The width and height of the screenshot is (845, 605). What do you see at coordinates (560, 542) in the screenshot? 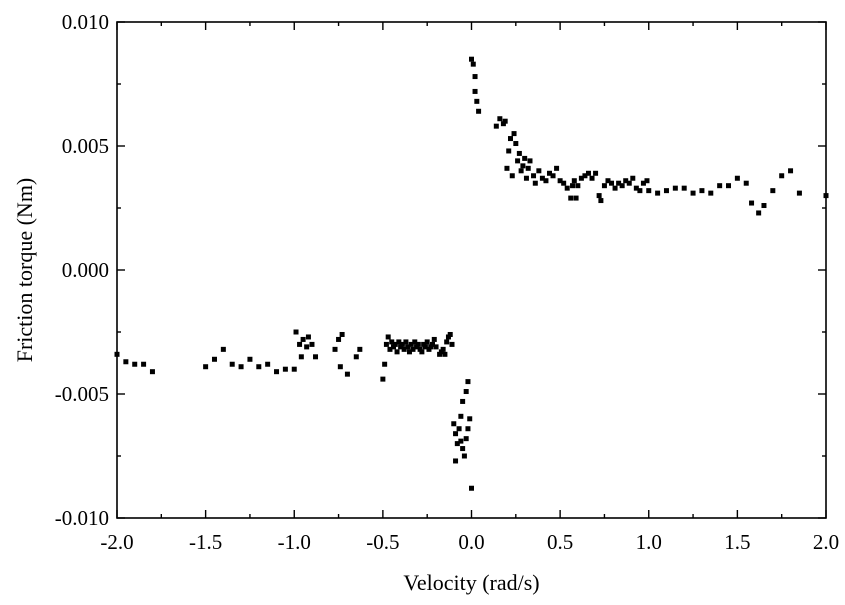
I see `x-tick-label: 0.5` at bounding box center [560, 542].